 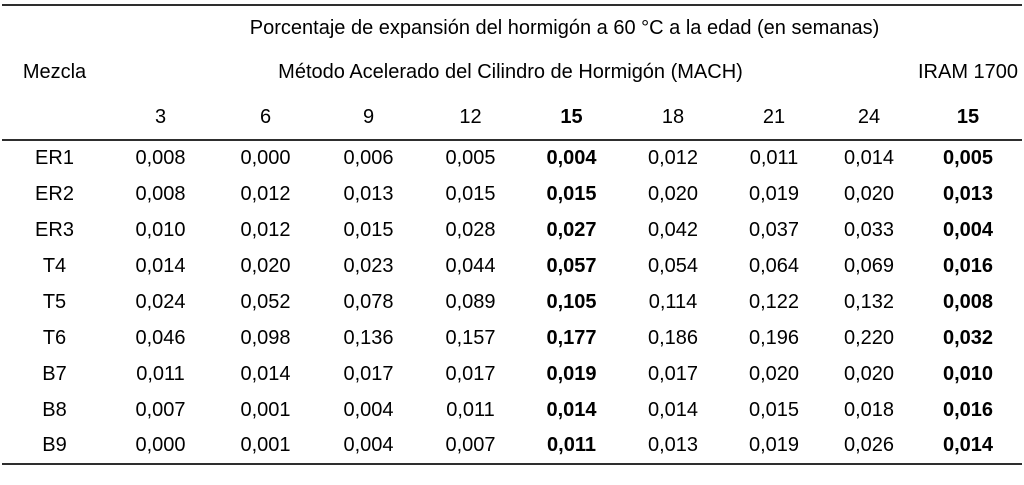 What do you see at coordinates (869, 118) in the screenshot?
I see `week-header-24: 24` at bounding box center [869, 118].